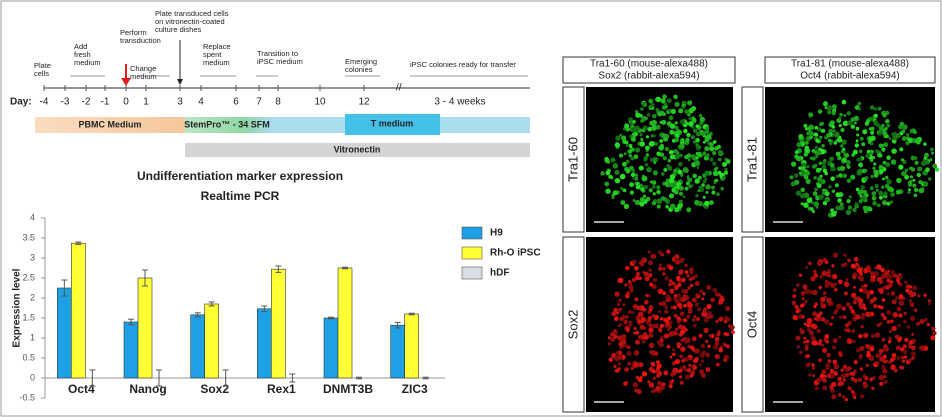 Image resolution: width=942 pixels, height=417 pixels. I want to click on band-label: StemPro™ - 34 SFM, so click(227, 124).